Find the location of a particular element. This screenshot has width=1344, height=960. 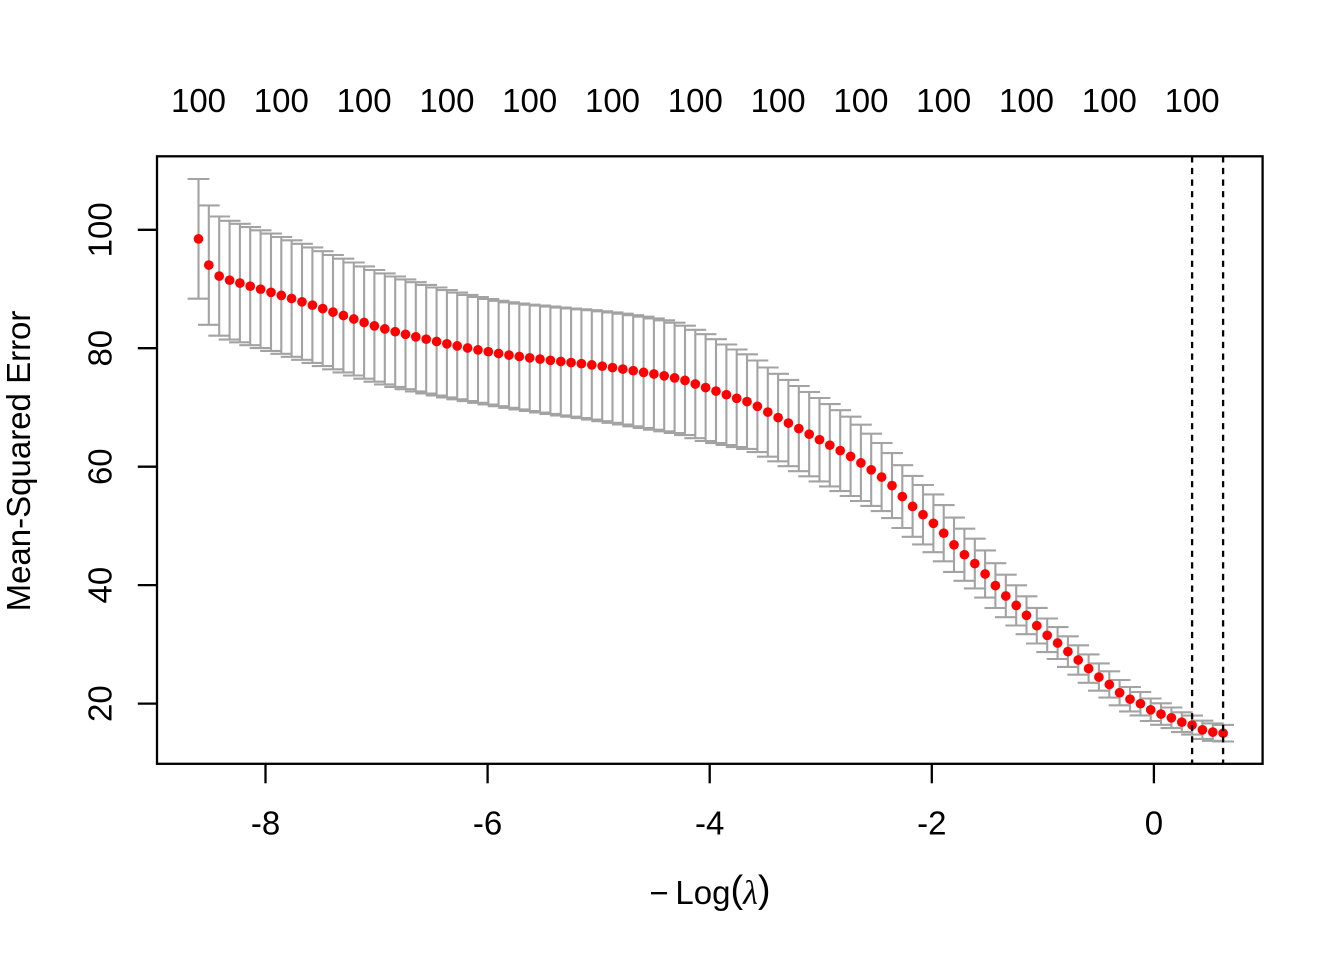

svg-text: -4 is located at coordinates (709, 823).